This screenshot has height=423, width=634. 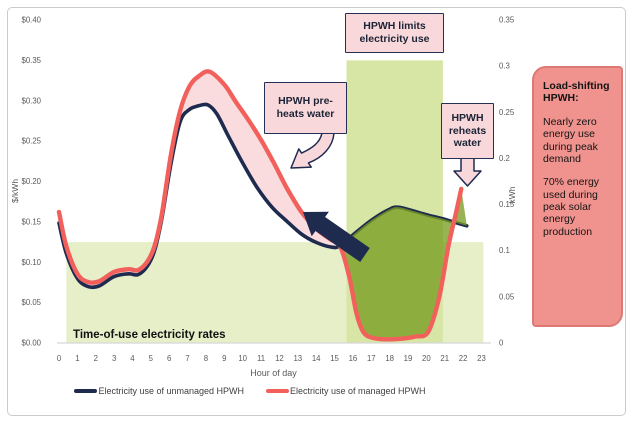 What do you see at coordinates (507, 112) in the screenshot?
I see `y-right-tick-label: 0.25` at bounding box center [507, 112].